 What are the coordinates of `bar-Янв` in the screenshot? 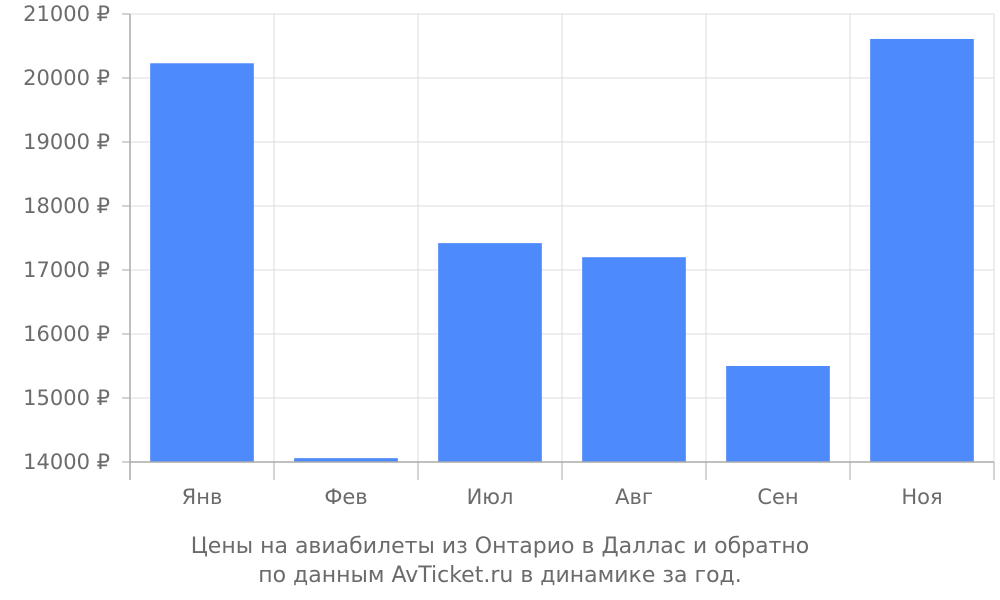 It's located at (202, 262).